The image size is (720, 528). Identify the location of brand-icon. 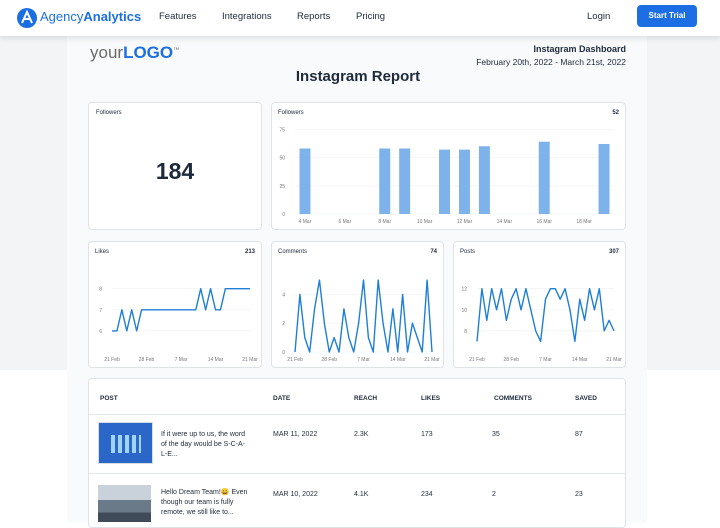
(27, 18).